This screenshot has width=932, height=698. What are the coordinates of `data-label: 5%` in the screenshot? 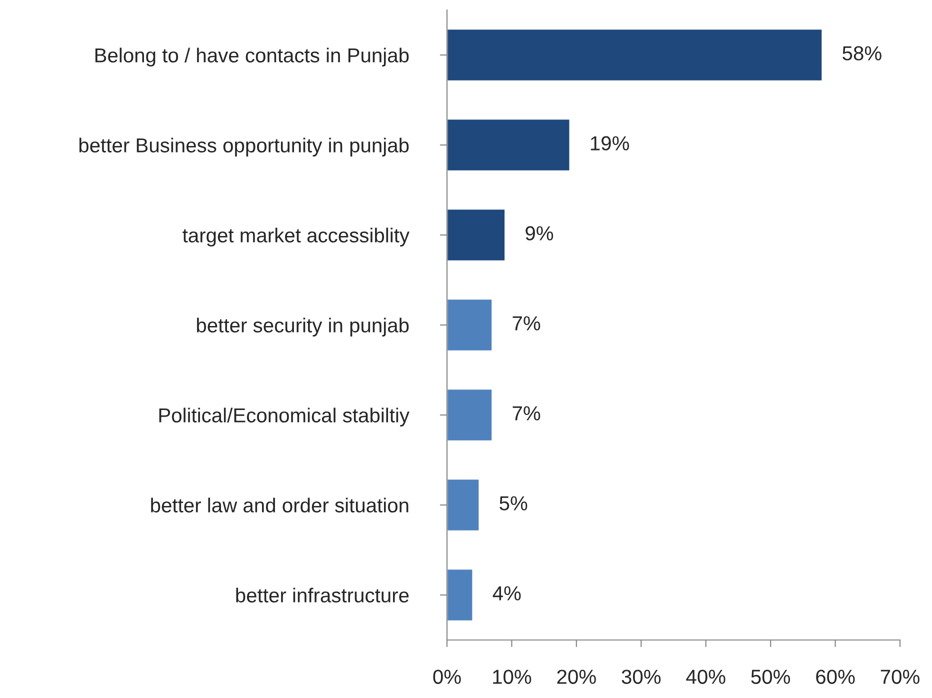 It's located at (514, 503).